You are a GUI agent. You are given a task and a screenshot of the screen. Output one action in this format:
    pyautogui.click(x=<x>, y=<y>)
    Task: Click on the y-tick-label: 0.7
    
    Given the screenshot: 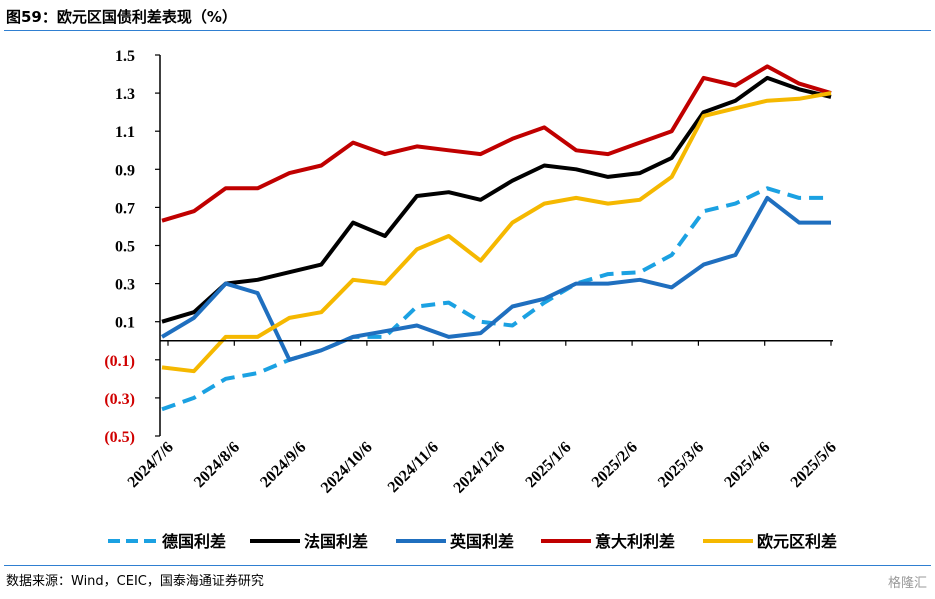 What is the action you would take?
    pyautogui.click(x=125, y=208)
    